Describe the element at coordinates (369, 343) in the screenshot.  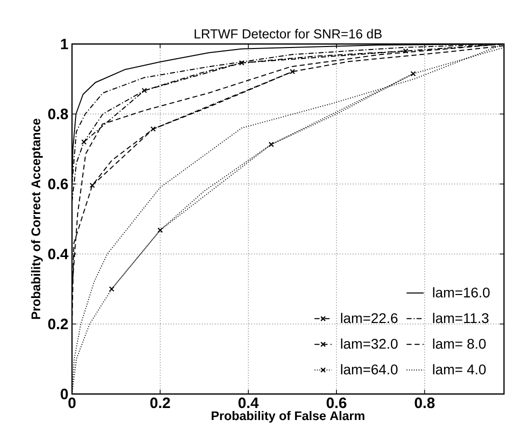
I see `legend-label: lam=32.0` at that location.